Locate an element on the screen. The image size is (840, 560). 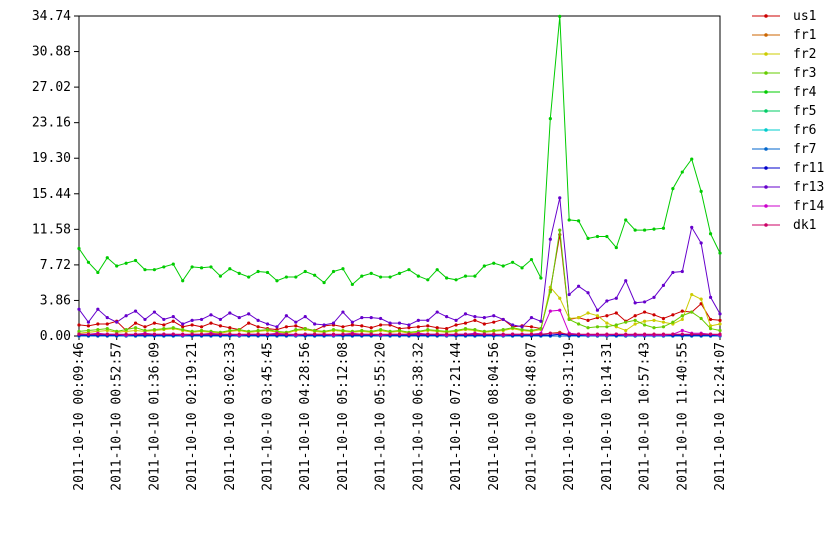
x-tick-label: 2011-10-10 07:21:44 is located at coordinates (456, 416).